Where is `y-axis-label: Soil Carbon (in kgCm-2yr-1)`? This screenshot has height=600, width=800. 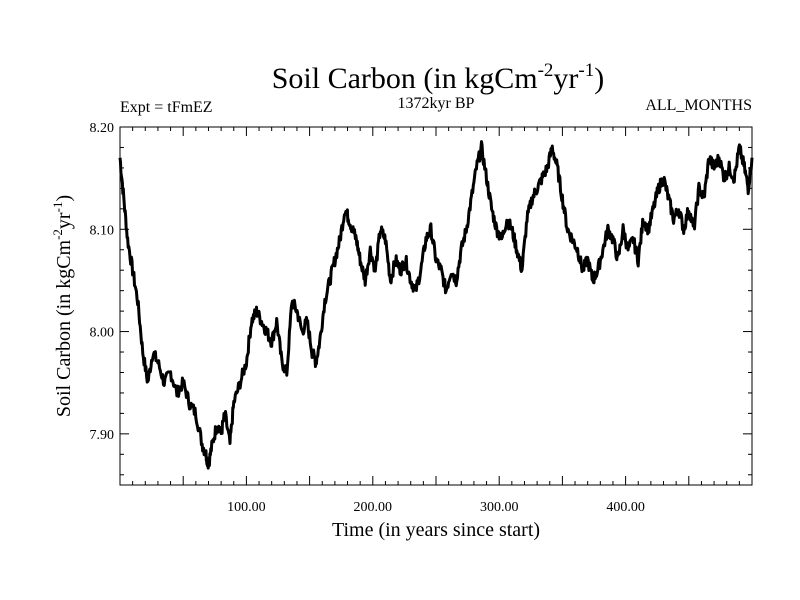 y-axis-label: Soil Carbon (in kgCm-2yr-1) is located at coordinates (62, 306).